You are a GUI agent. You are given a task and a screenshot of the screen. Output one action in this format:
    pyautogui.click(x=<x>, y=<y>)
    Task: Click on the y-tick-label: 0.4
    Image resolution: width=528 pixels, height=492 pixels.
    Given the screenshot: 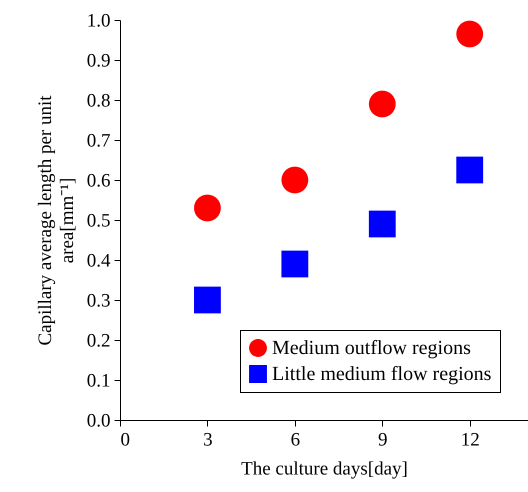 What is the action you would take?
    pyautogui.click(x=98, y=261)
    